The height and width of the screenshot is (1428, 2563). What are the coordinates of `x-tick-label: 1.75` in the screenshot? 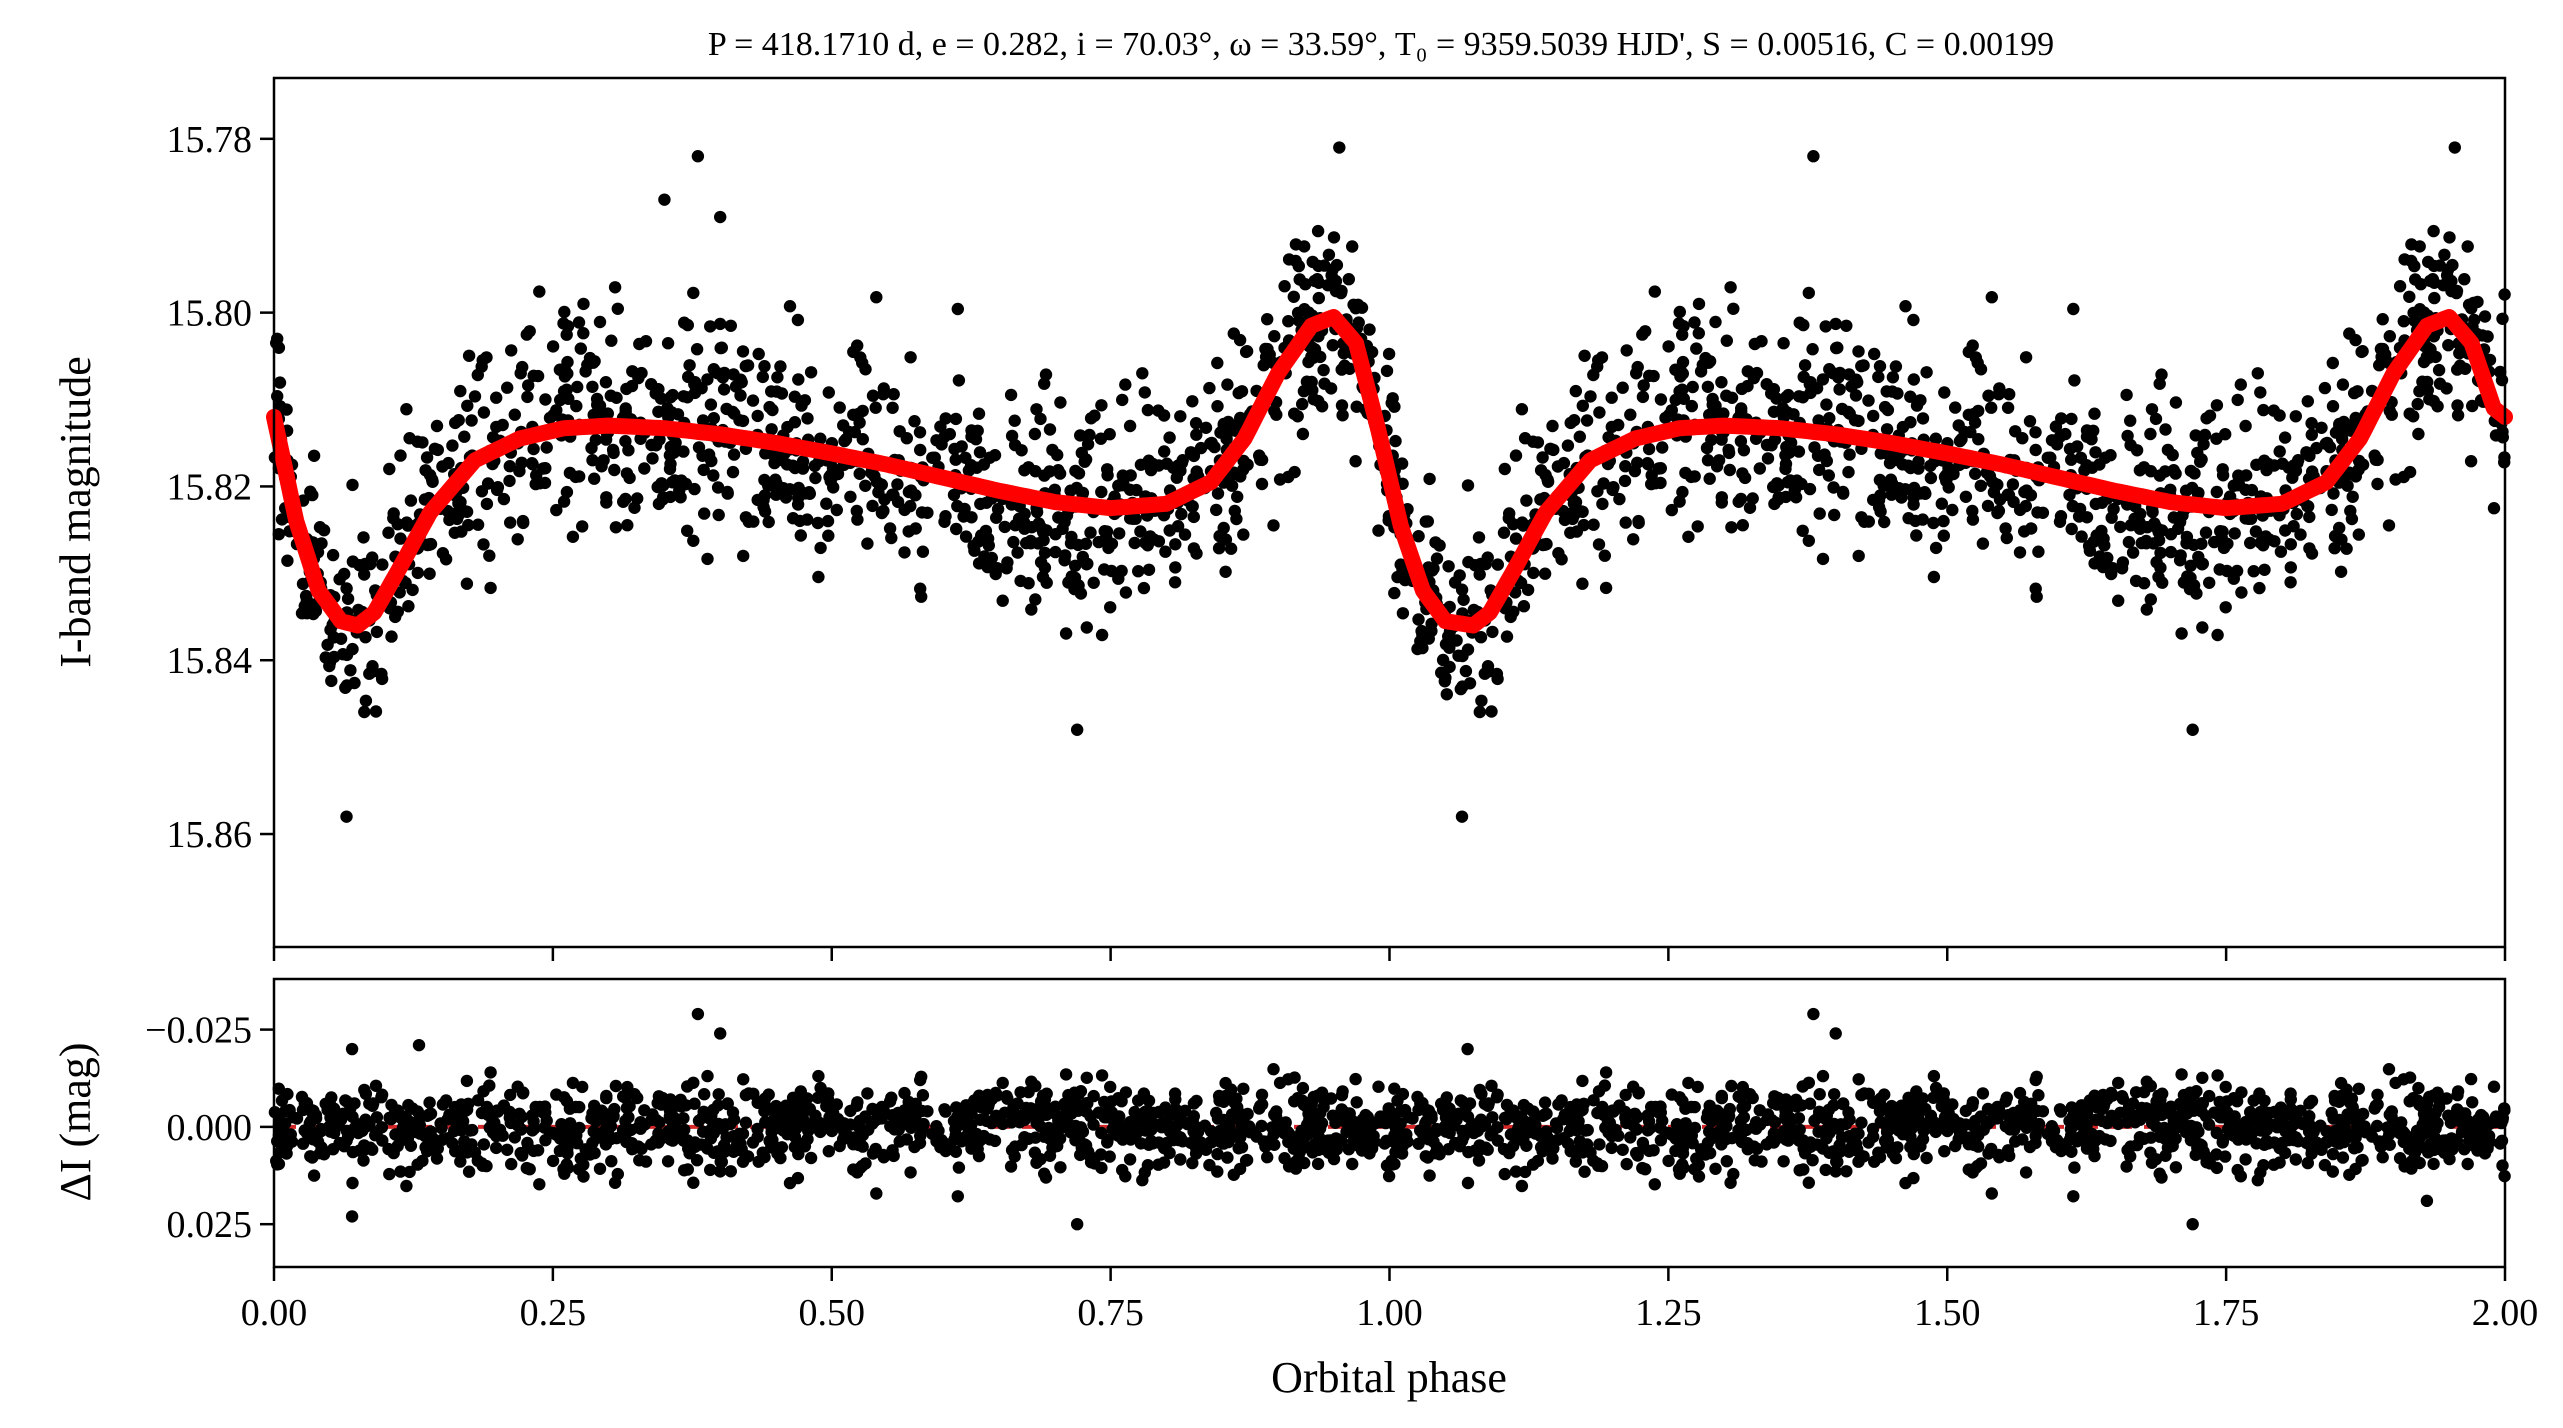 It's located at (2226, 1313).